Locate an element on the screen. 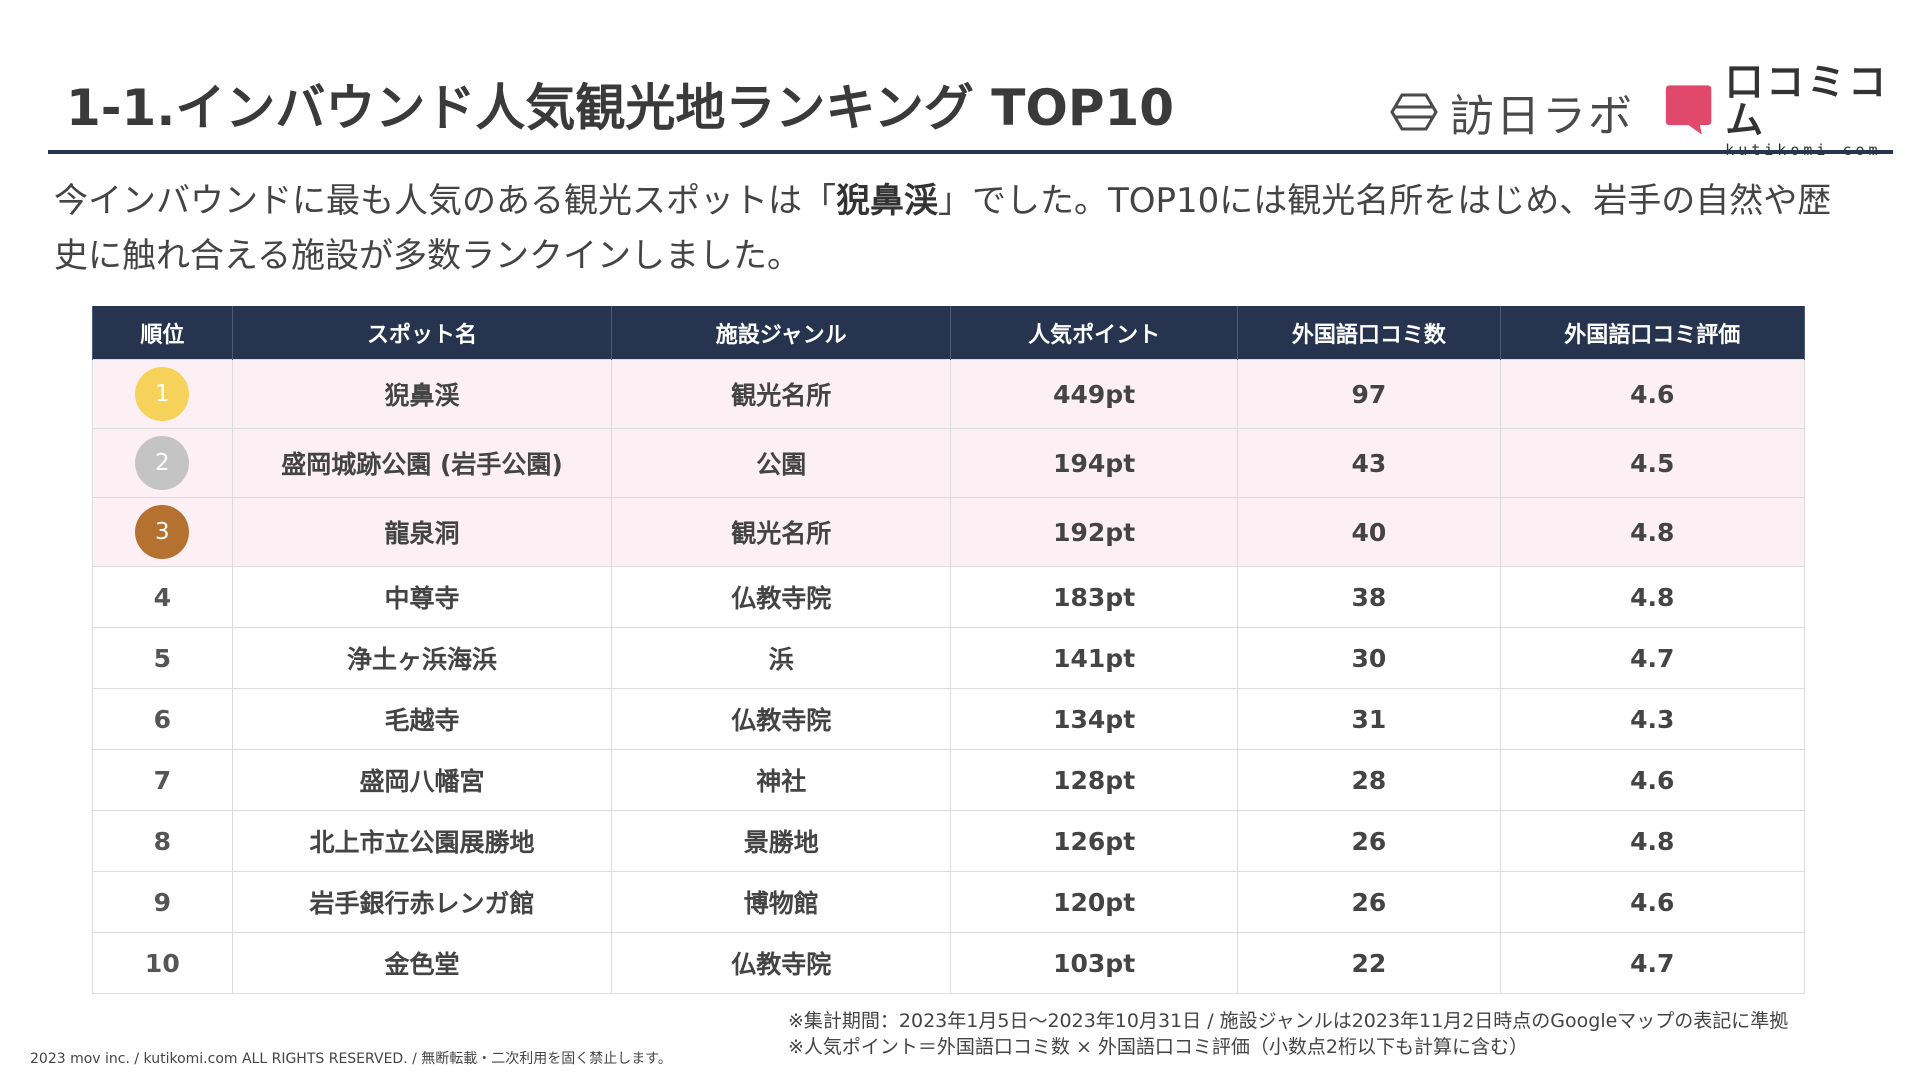  title-divider is located at coordinates (970, 152).